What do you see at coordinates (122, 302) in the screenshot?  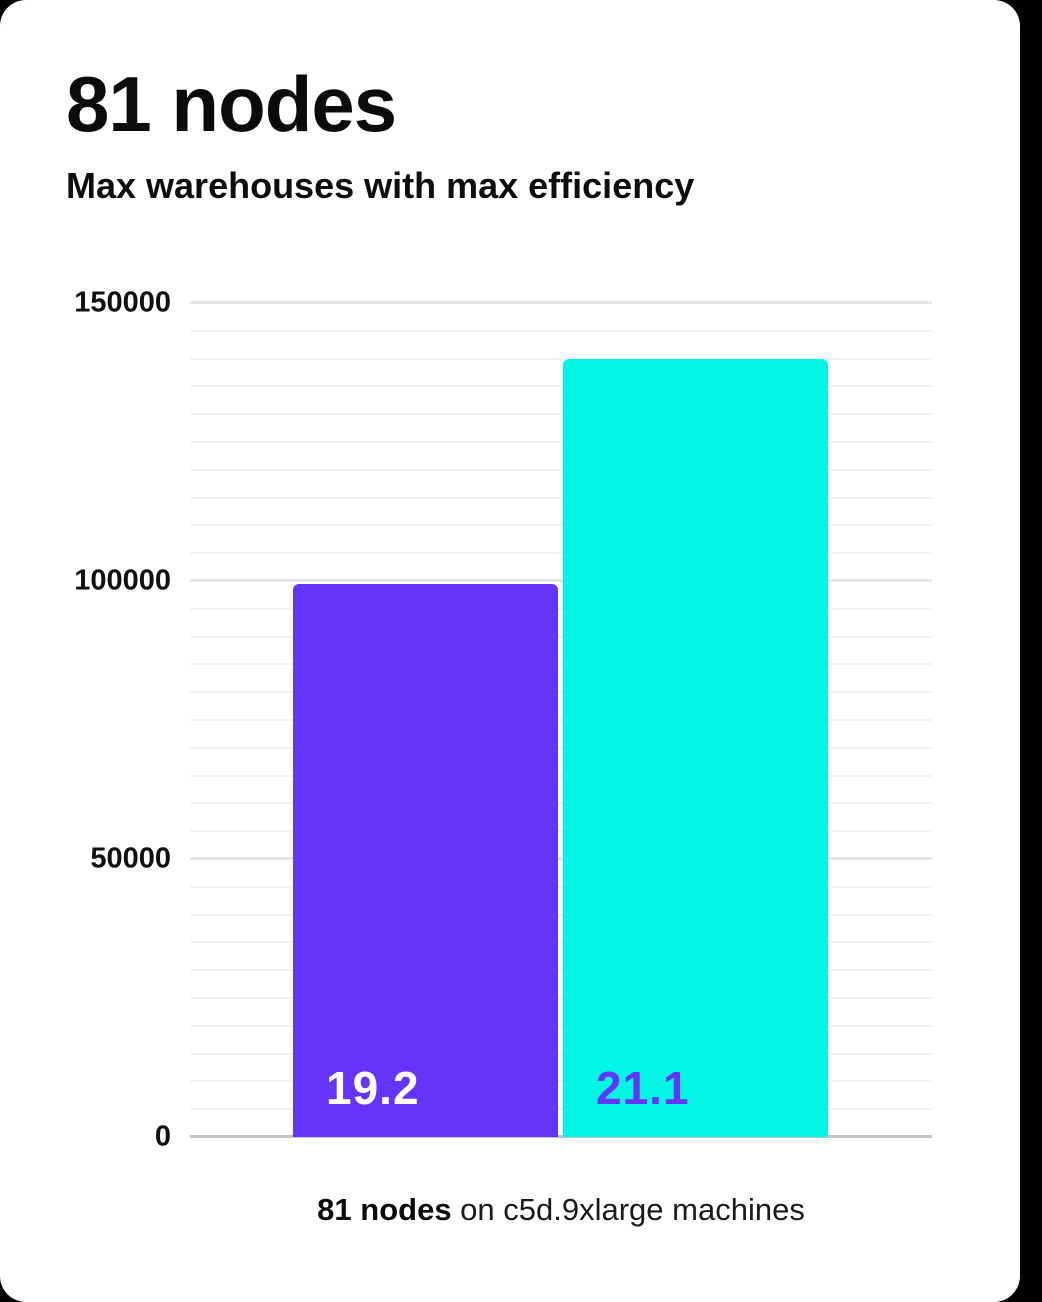 I see `y-axis-label: 150000` at bounding box center [122, 302].